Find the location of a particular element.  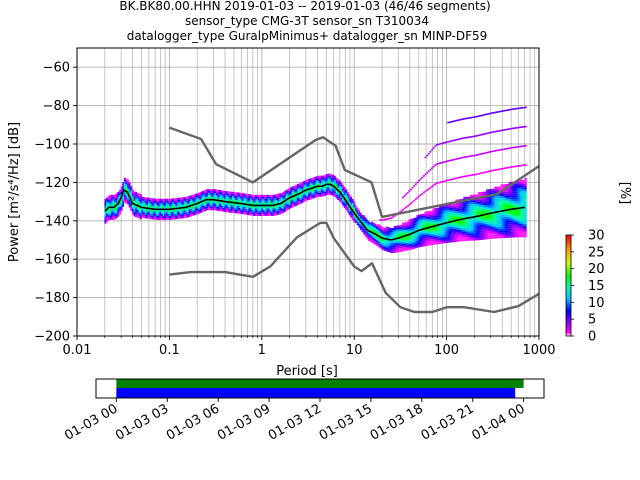

colorbar-label: [%] is located at coordinates (624, 193).